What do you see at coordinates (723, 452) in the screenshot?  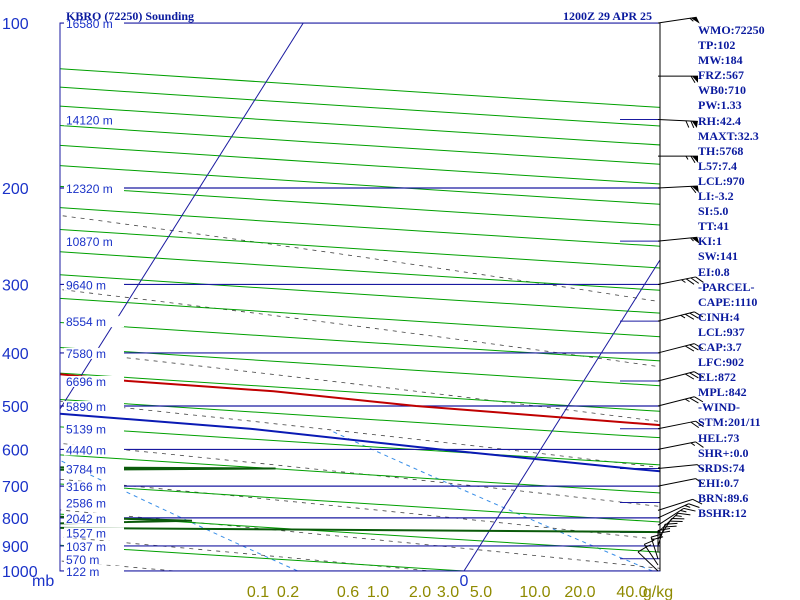 I see `index-line: SHR+:0.0` at bounding box center [723, 452].